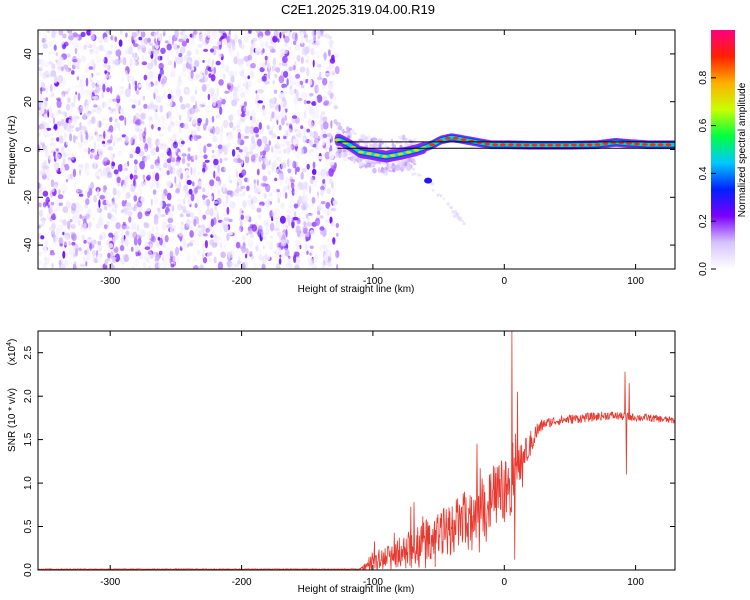 The image size is (750, 600). What do you see at coordinates (707, 173) in the screenshot?
I see `colorbar-ticks: 0.00.20.40.60.8` at bounding box center [707, 173].